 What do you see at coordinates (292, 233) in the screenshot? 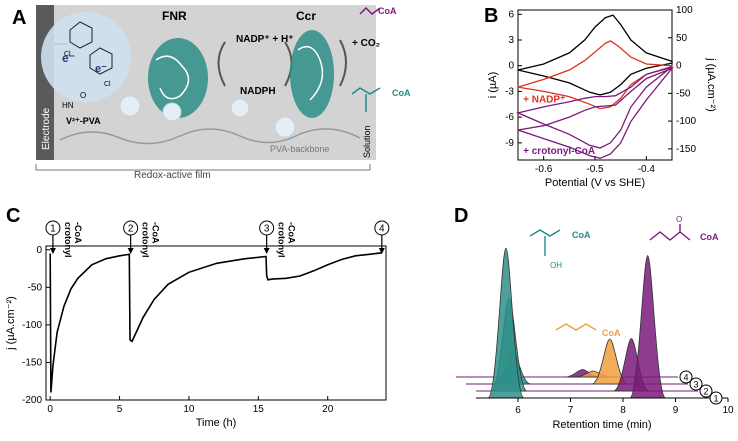
I see `c-step-label-3: -CoA` at bounding box center [292, 233].